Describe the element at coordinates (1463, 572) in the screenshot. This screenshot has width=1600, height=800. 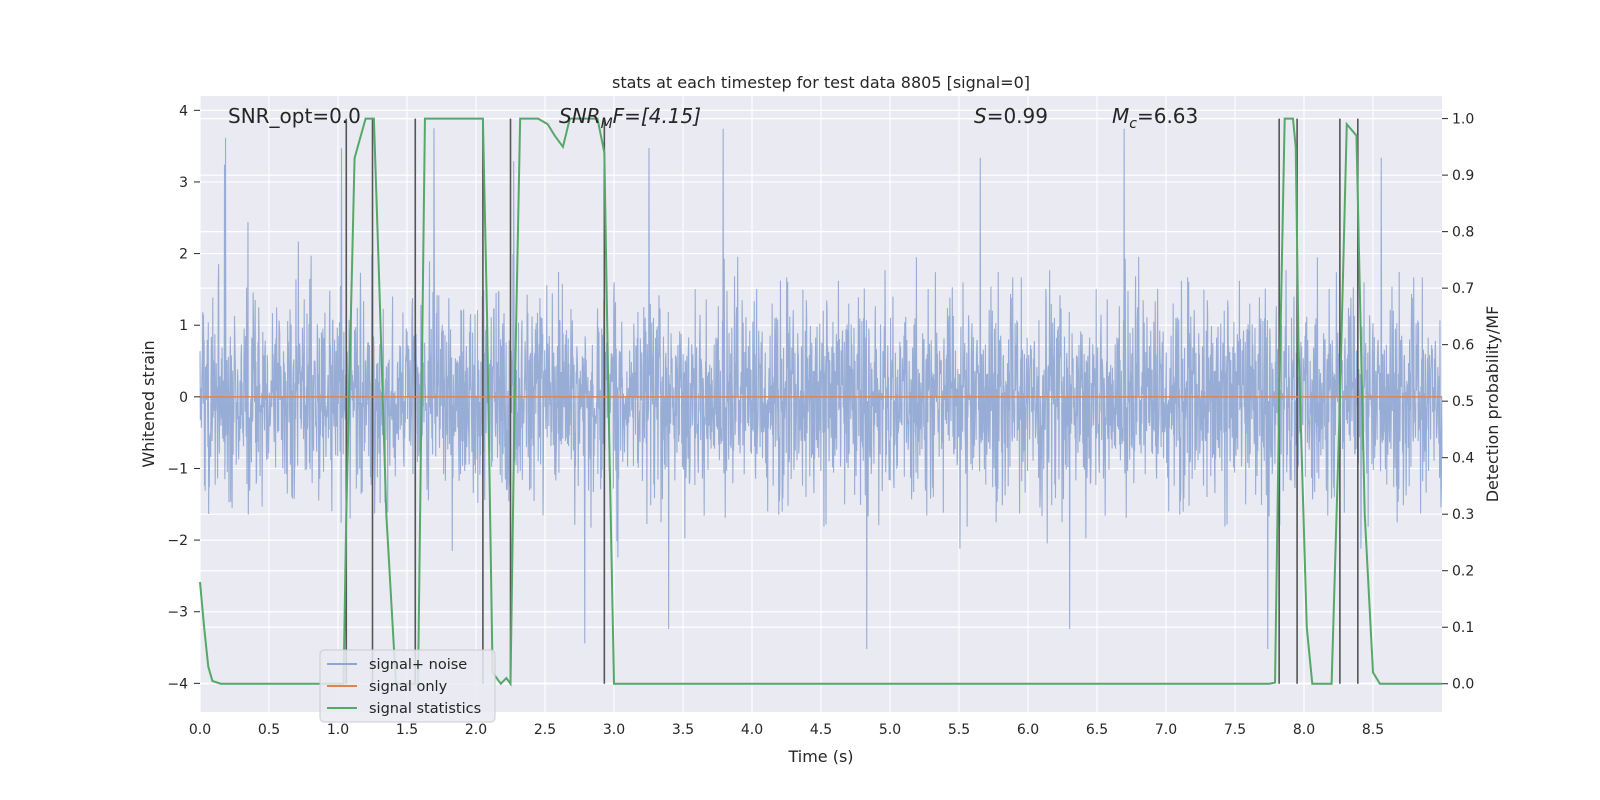
I see `y-tick-label-right: 0.2` at that location.